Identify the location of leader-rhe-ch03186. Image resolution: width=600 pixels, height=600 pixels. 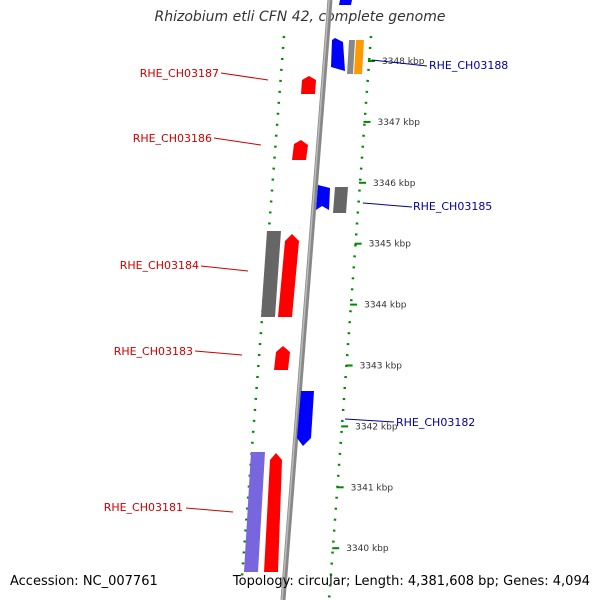
(237, 141).